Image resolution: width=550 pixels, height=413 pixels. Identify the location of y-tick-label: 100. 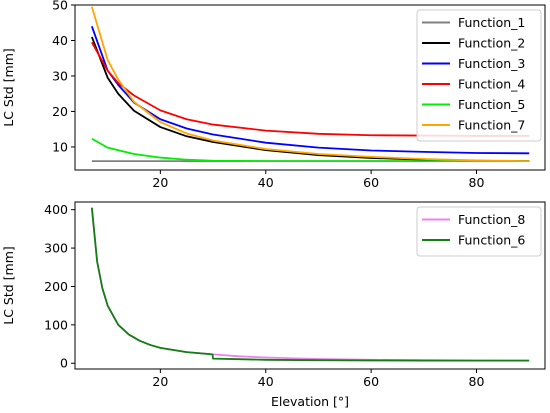
(56, 324).